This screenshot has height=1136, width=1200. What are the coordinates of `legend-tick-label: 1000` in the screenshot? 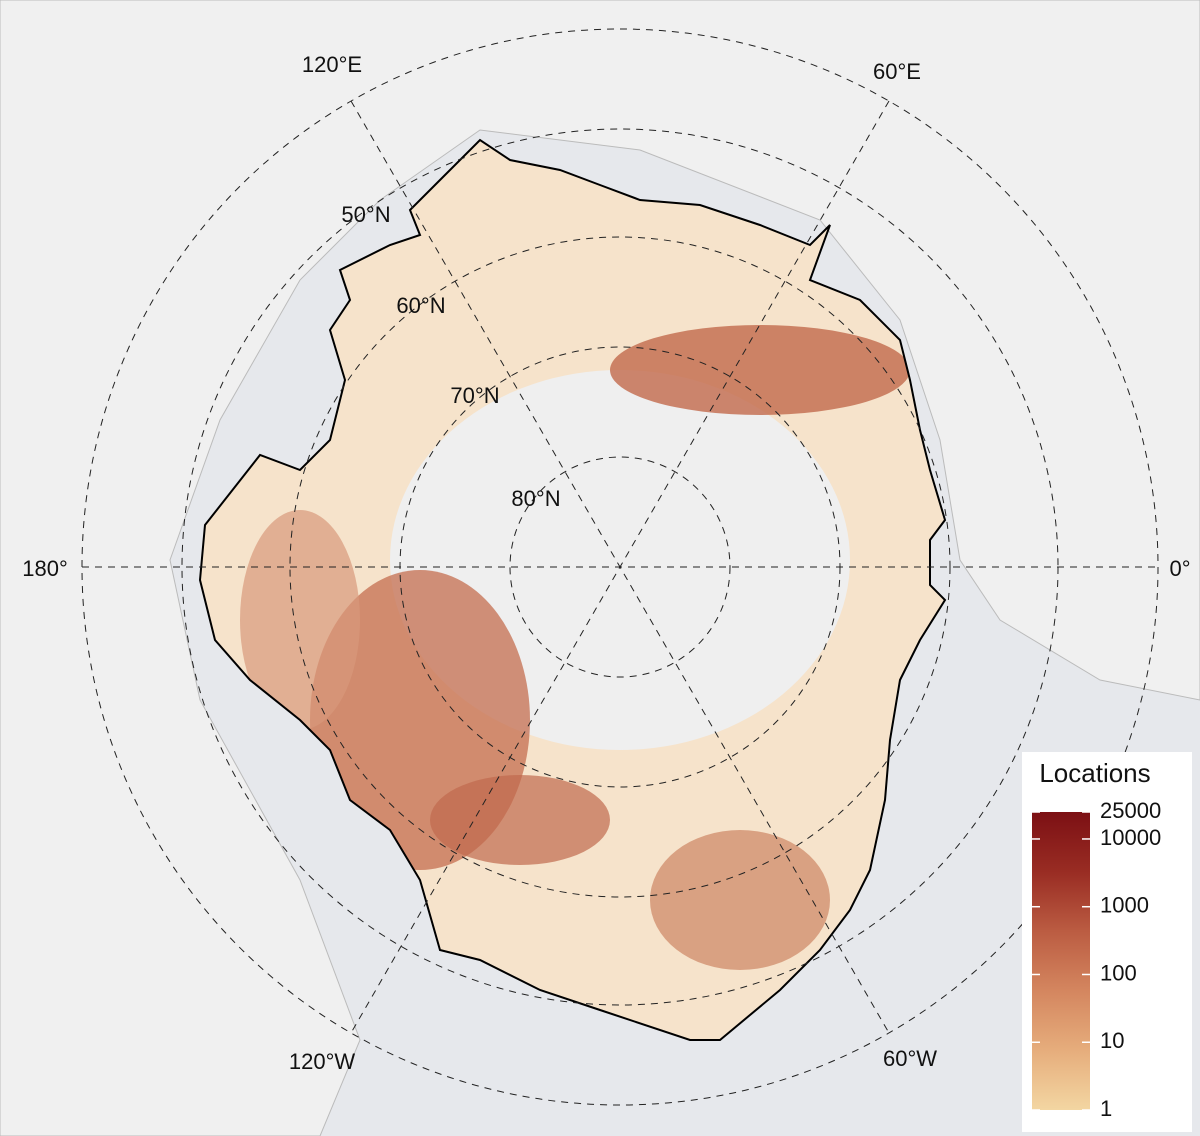 It's located at (1124, 905).